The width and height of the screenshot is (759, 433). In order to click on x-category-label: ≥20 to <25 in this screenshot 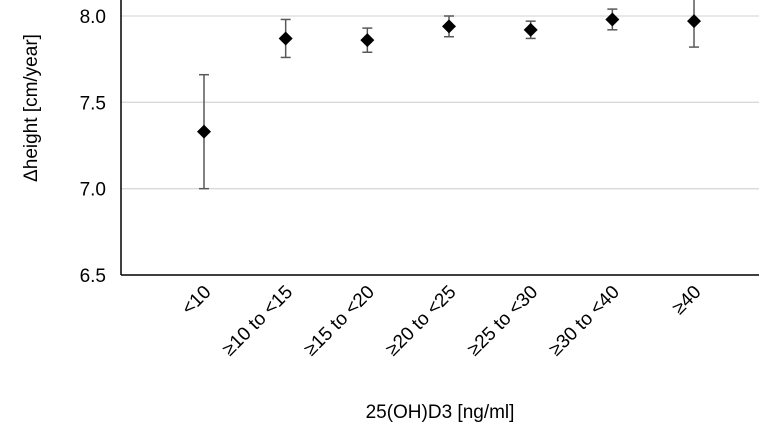, I will do `click(421, 321)`.